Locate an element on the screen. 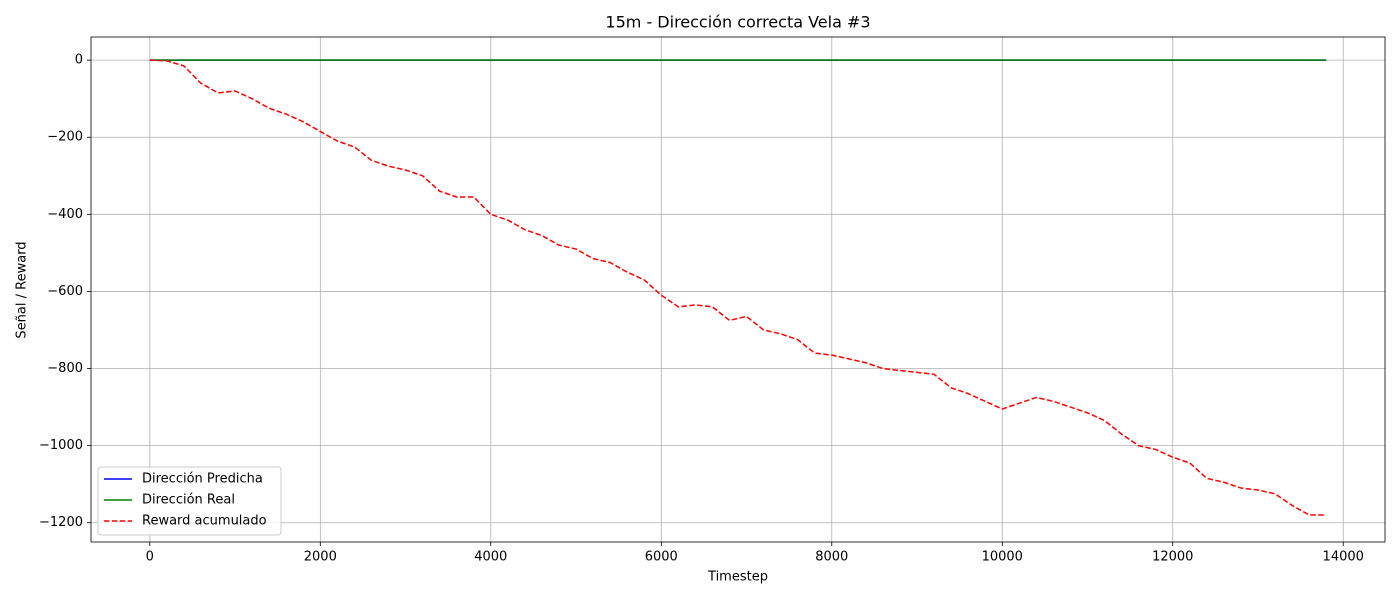  legend-label: Dirección Predicha is located at coordinates (202, 479).